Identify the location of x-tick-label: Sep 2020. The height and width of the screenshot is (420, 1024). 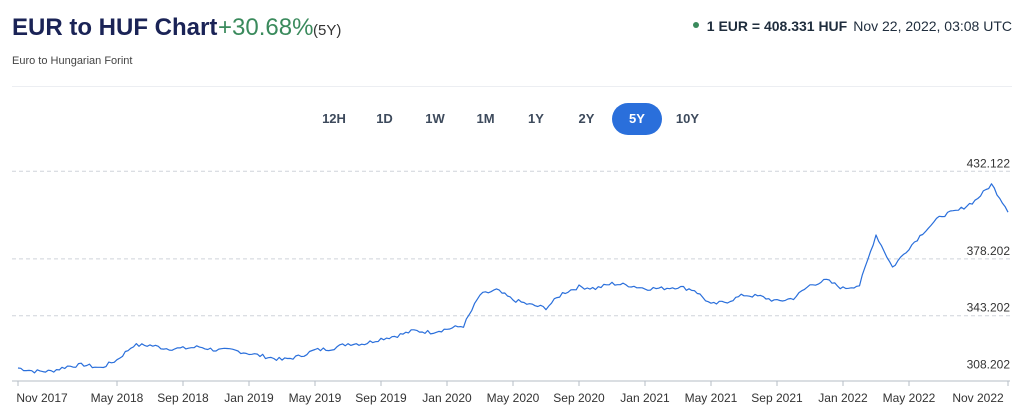
(579, 398).